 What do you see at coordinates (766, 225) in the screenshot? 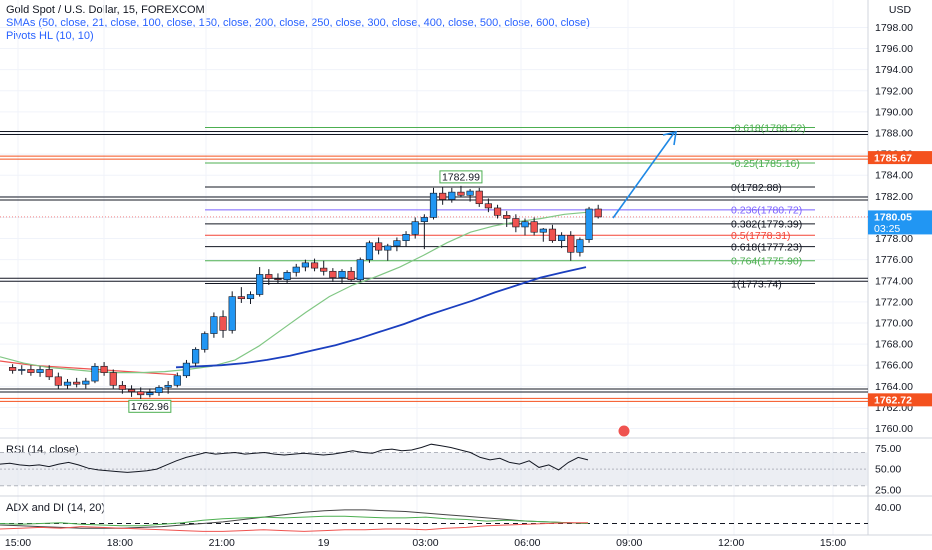
I see `fib-level-label: 0.382(1779.39)` at bounding box center [766, 225].